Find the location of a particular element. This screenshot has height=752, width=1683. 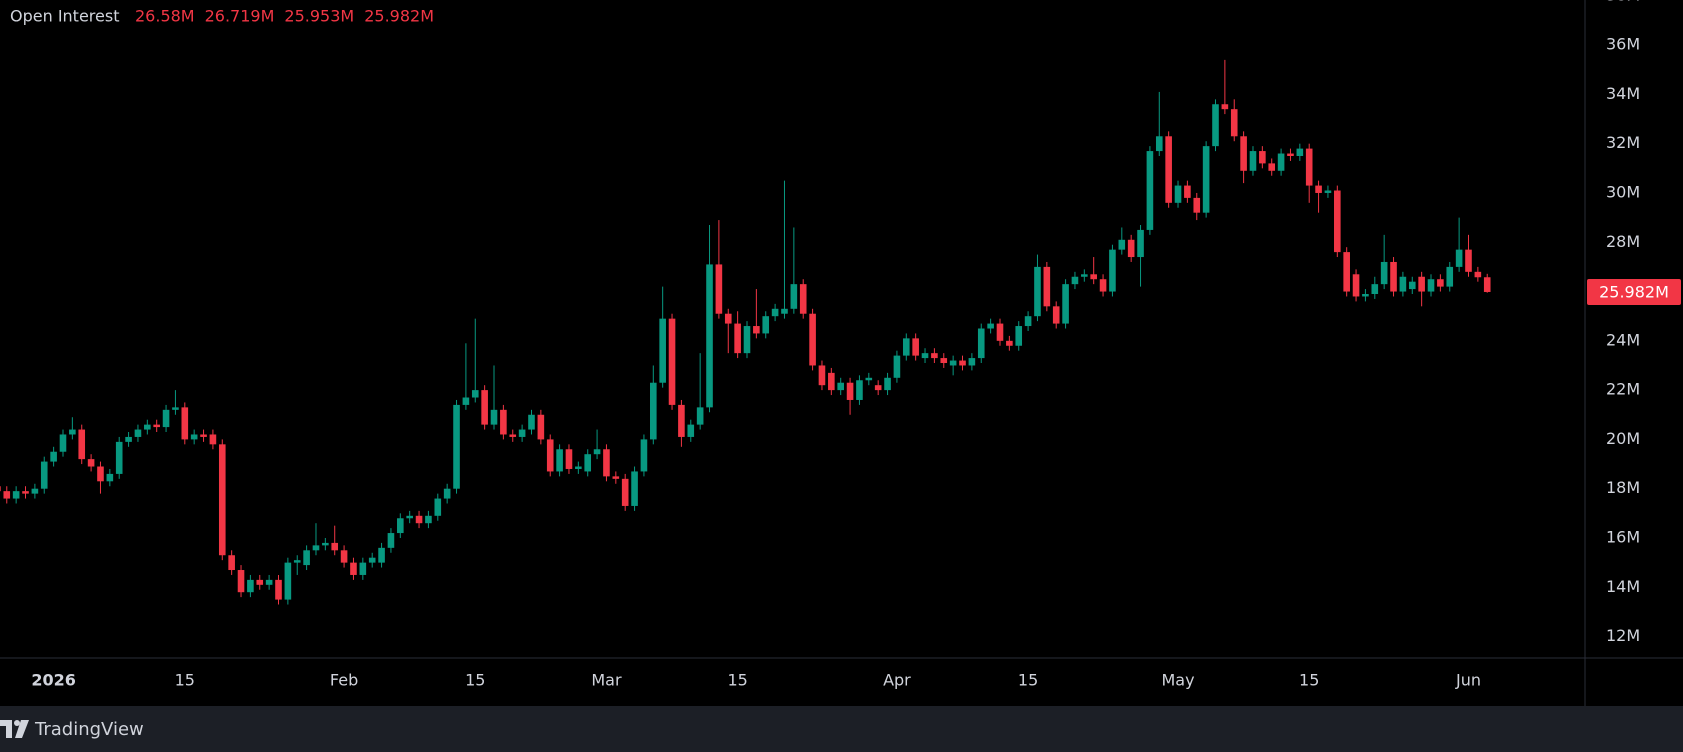

y-tick-label: 22M is located at coordinates (1623, 389).